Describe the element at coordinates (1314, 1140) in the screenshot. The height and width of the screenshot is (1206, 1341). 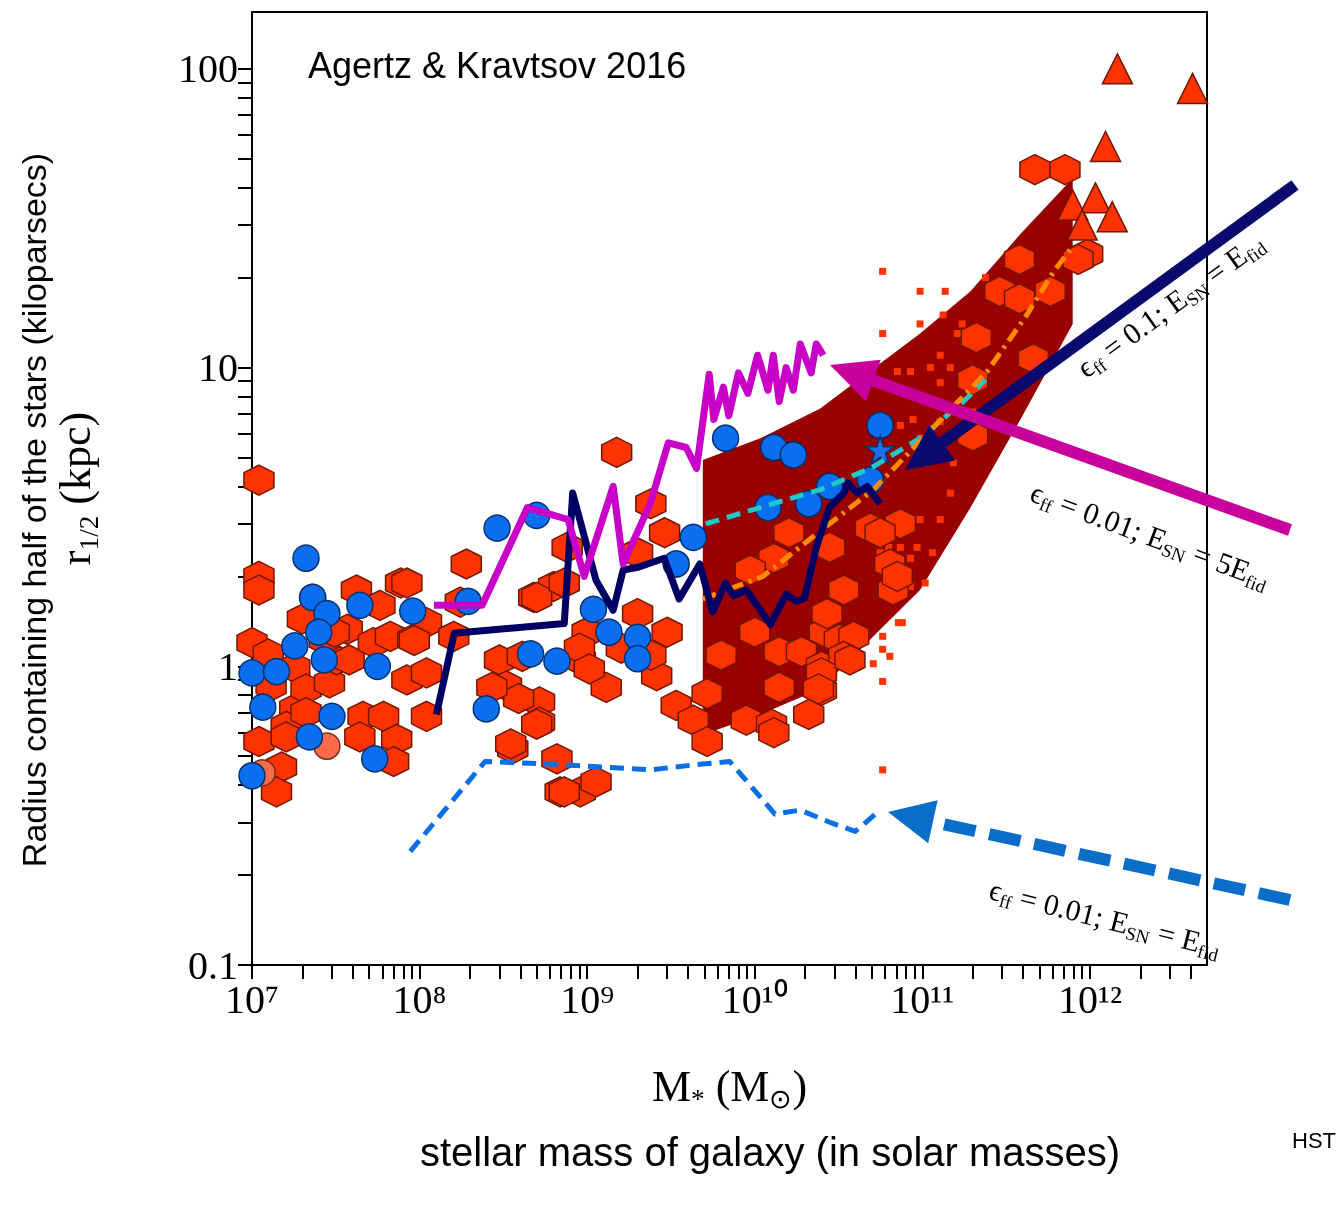
I see `text: HST` at that location.